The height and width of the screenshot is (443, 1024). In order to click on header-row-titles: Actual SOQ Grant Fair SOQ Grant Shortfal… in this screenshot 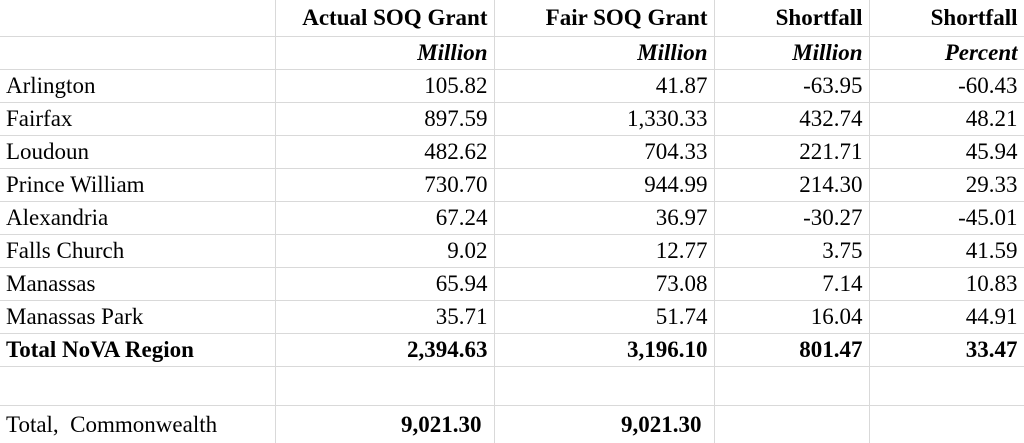, I will do `click(512, 18)`.